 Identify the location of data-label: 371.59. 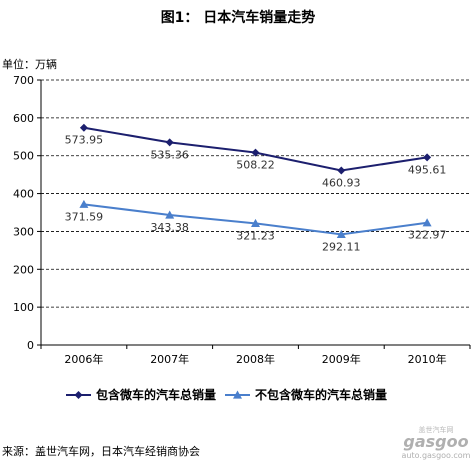
(84, 216).